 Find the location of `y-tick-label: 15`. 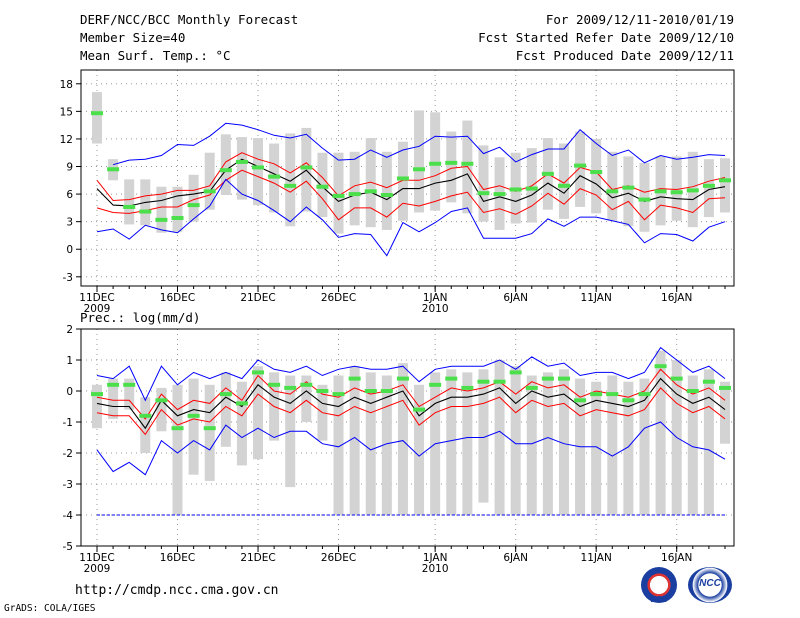

y-tick-label: 15 is located at coordinates (66, 112).